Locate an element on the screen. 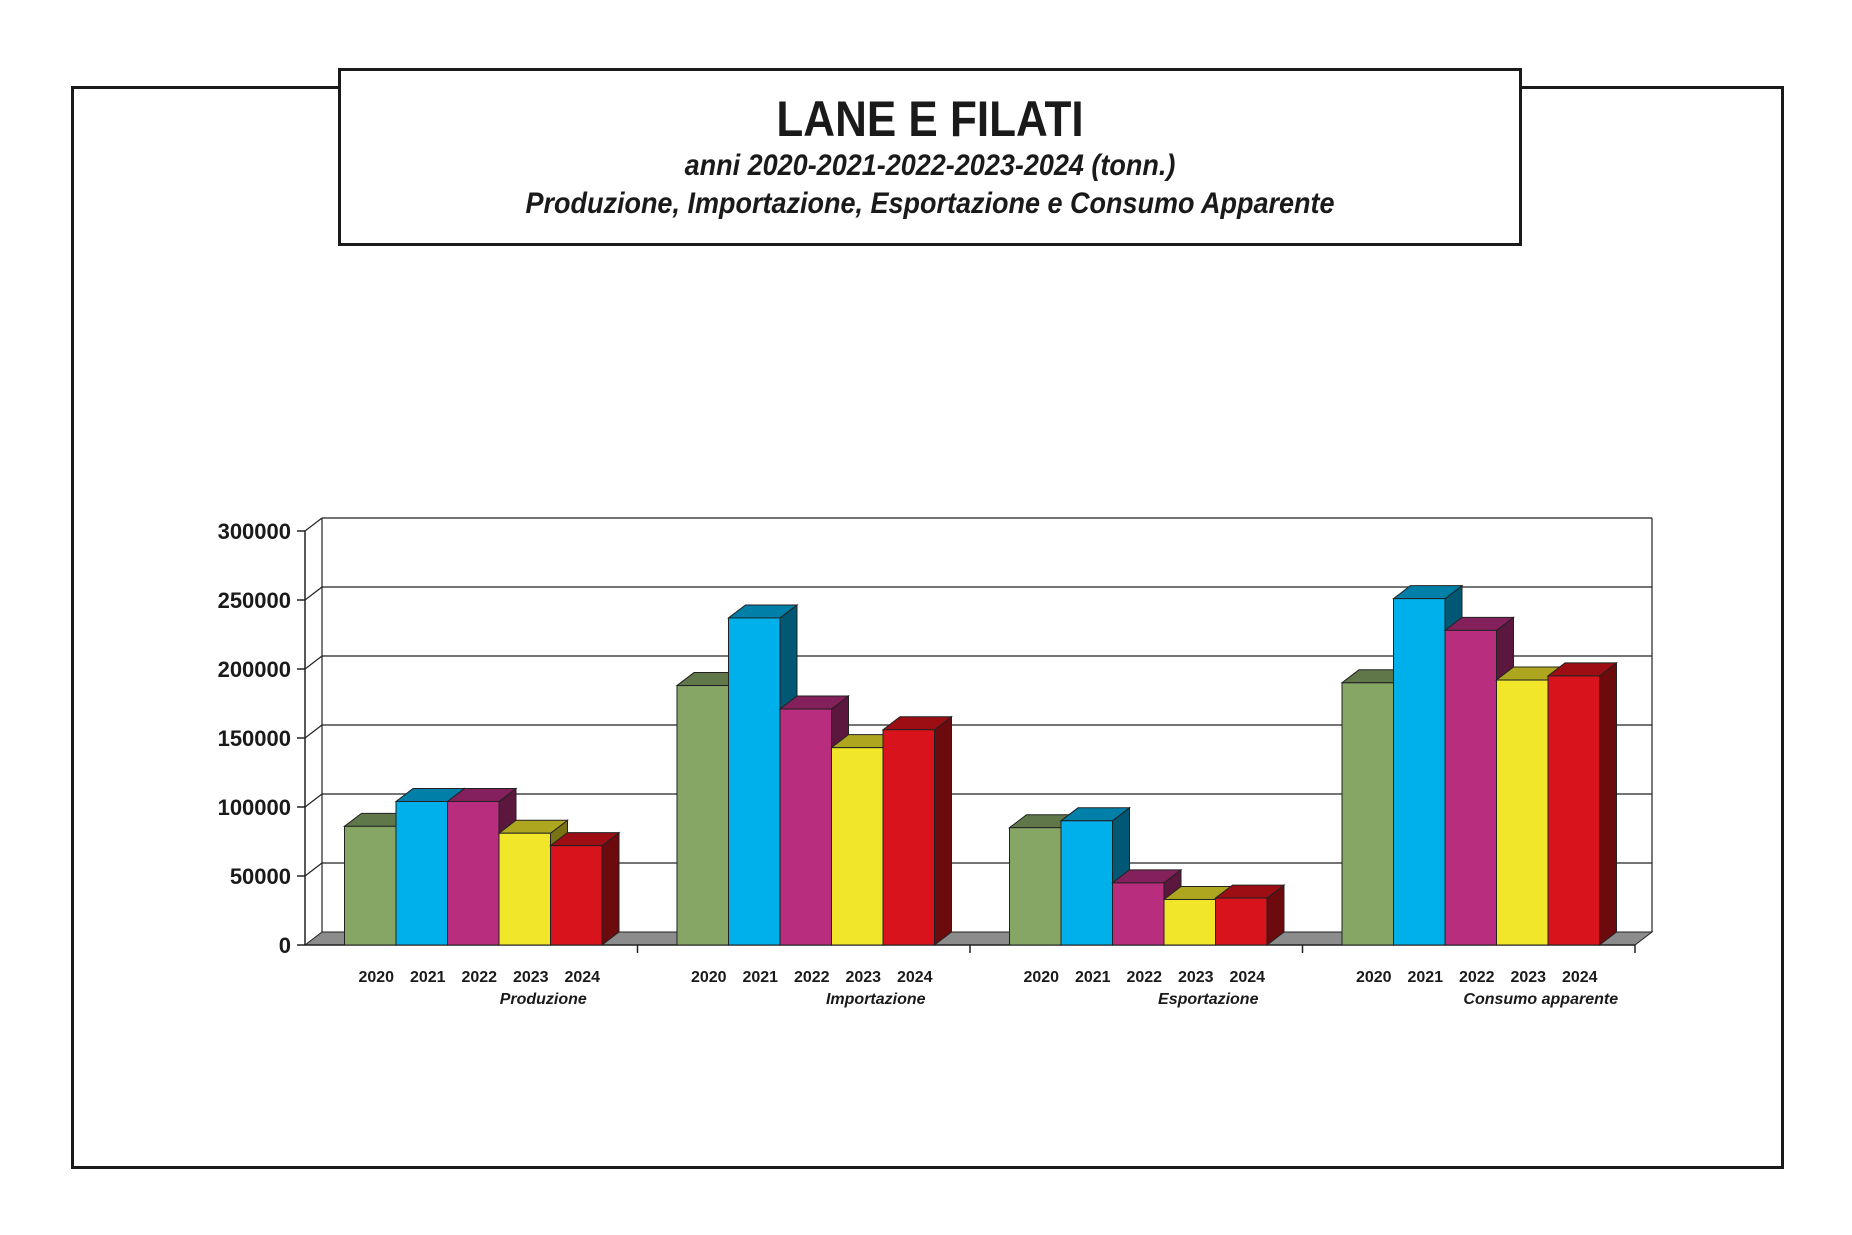  y-tick-label: 150000 is located at coordinates (254, 738).